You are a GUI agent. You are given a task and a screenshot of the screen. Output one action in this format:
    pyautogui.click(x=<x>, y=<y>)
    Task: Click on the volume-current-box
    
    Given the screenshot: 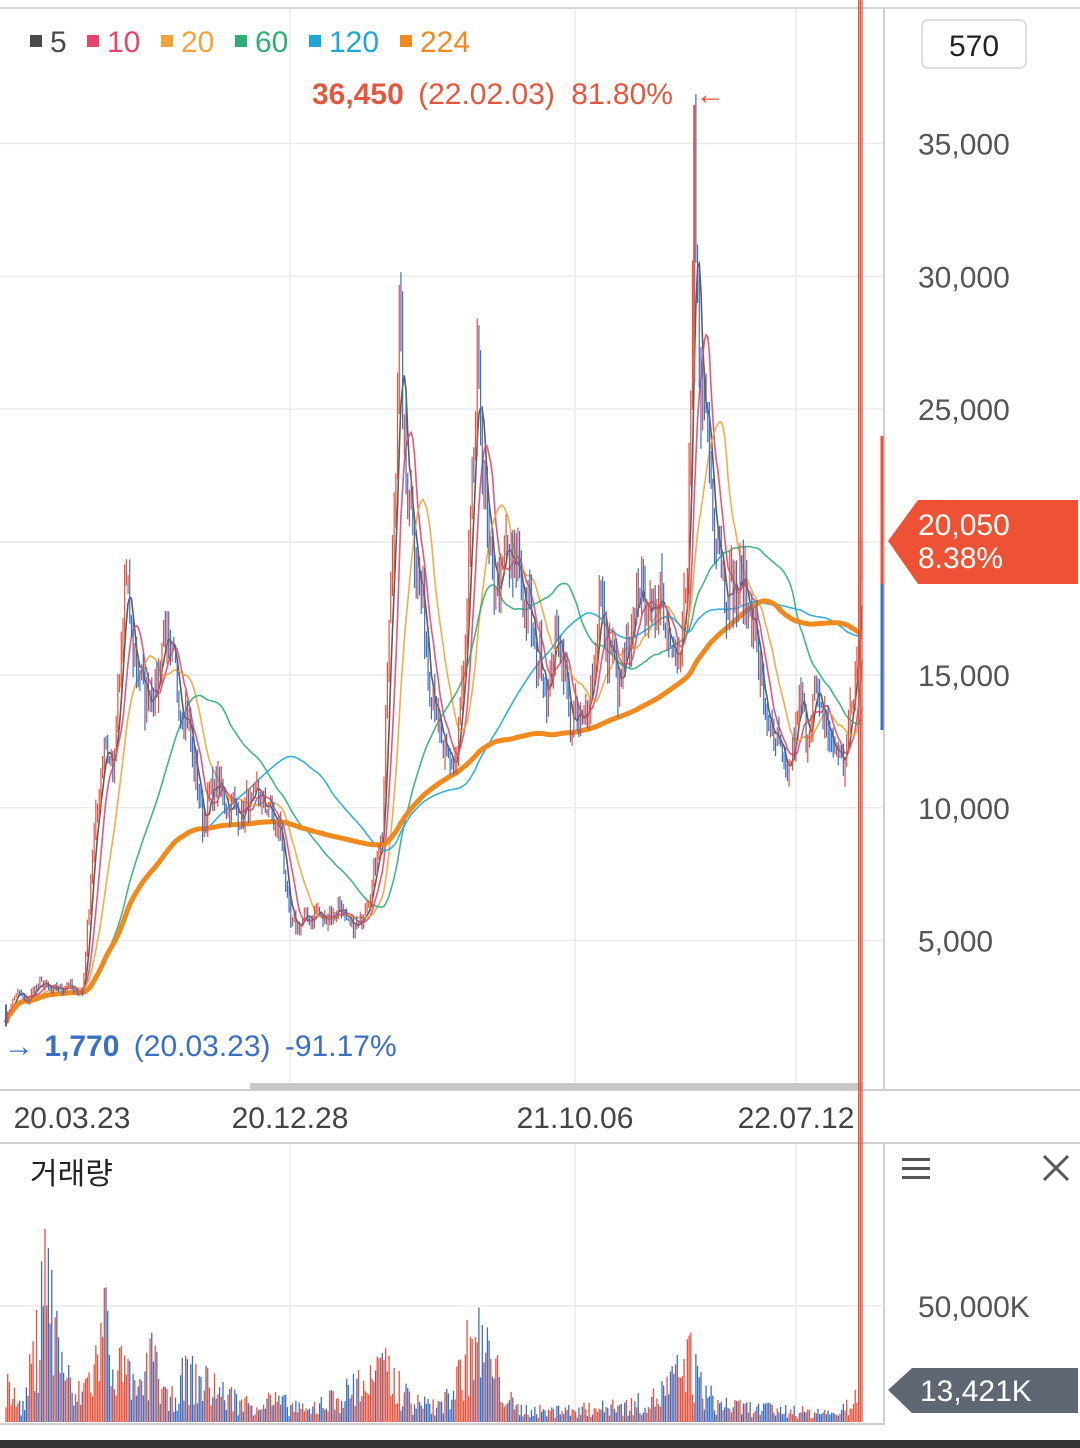 What is the action you would take?
    pyautogui.click(x=983, y=1390)
    